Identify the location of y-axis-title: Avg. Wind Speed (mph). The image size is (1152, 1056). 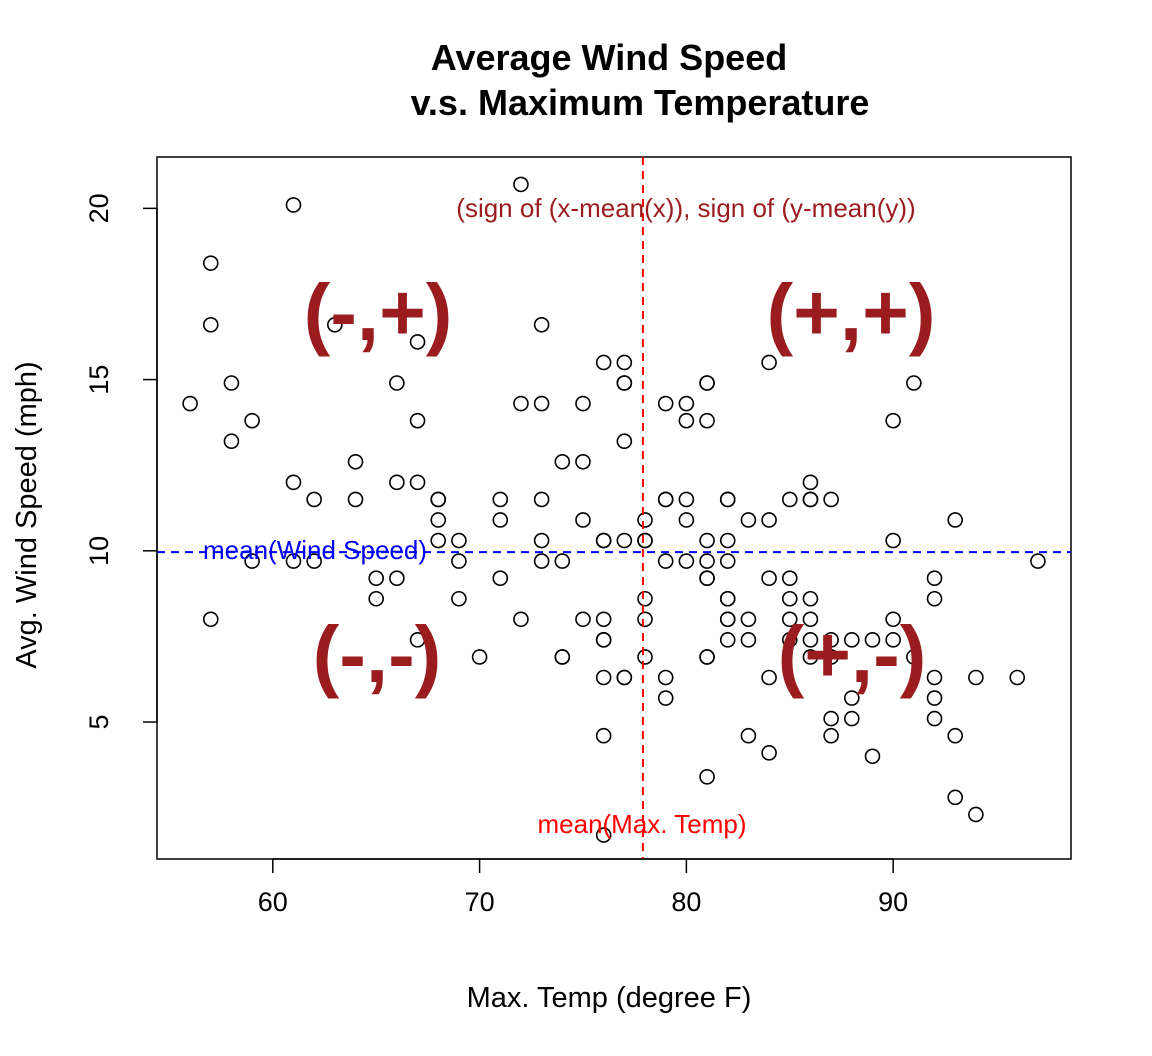
(27, 514).